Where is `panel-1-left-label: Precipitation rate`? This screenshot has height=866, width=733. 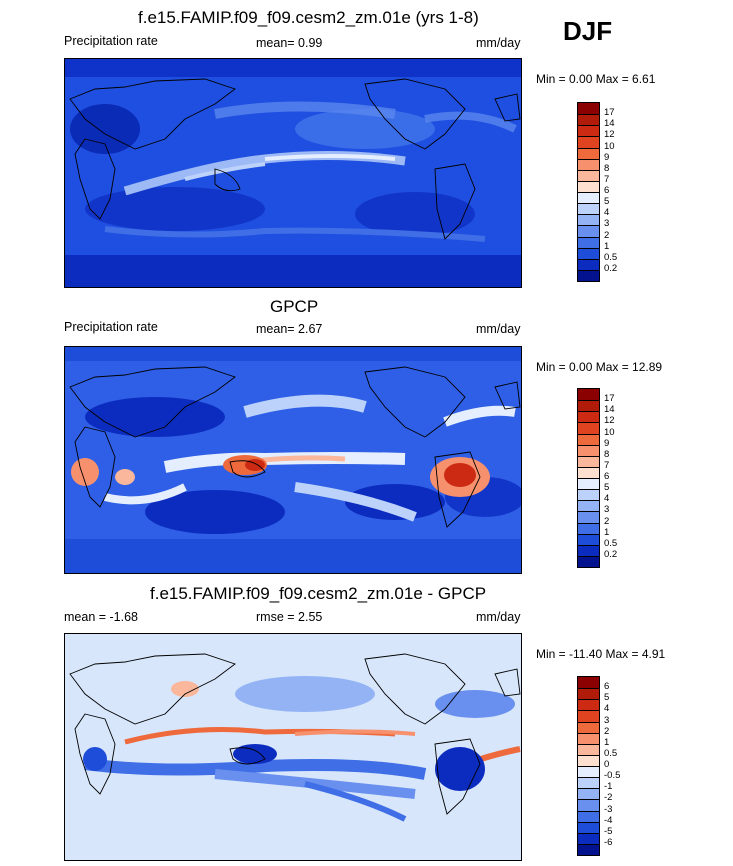
panel-1-left-label: Precipitation rate is located at coordinates (111, 41).